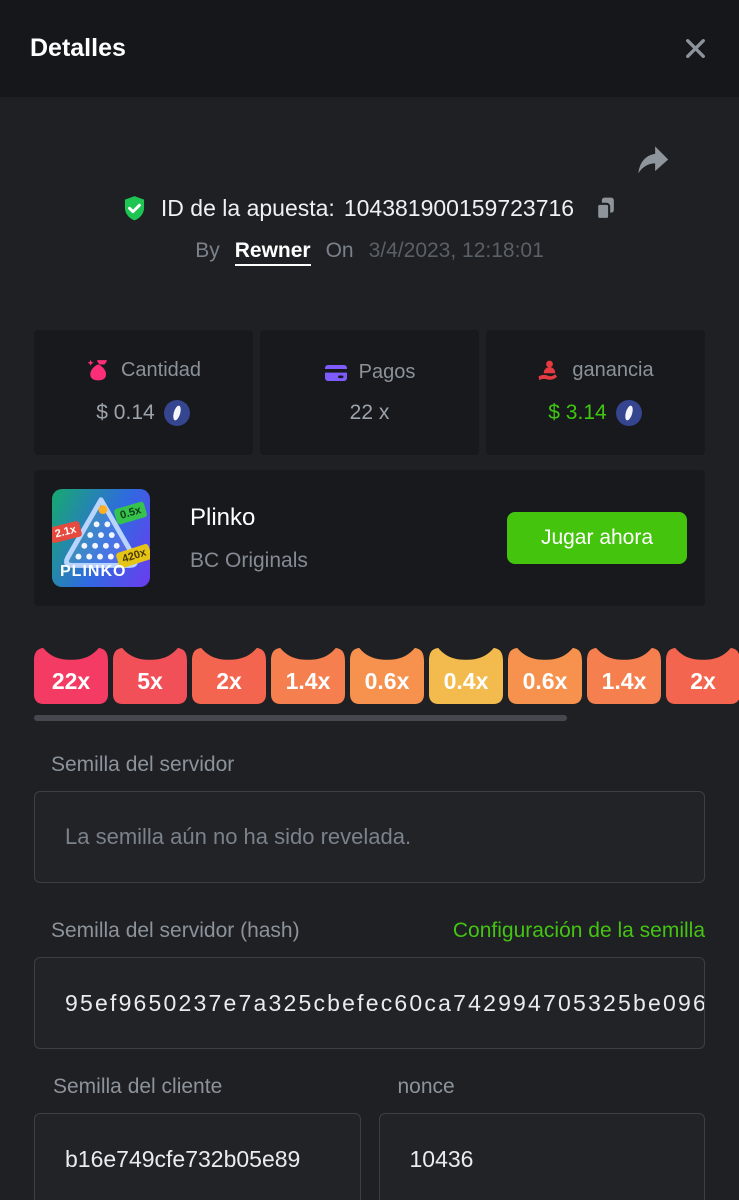 The image size is (739, 1200). I want to click on stat-label: Pagos, so click(387, 372).